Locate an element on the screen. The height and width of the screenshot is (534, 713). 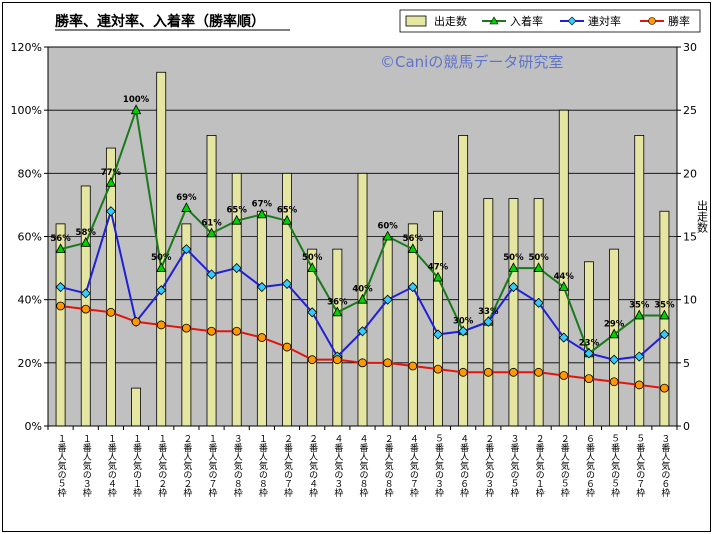
data-label-11: 36% is located at coordinates (337, 302).